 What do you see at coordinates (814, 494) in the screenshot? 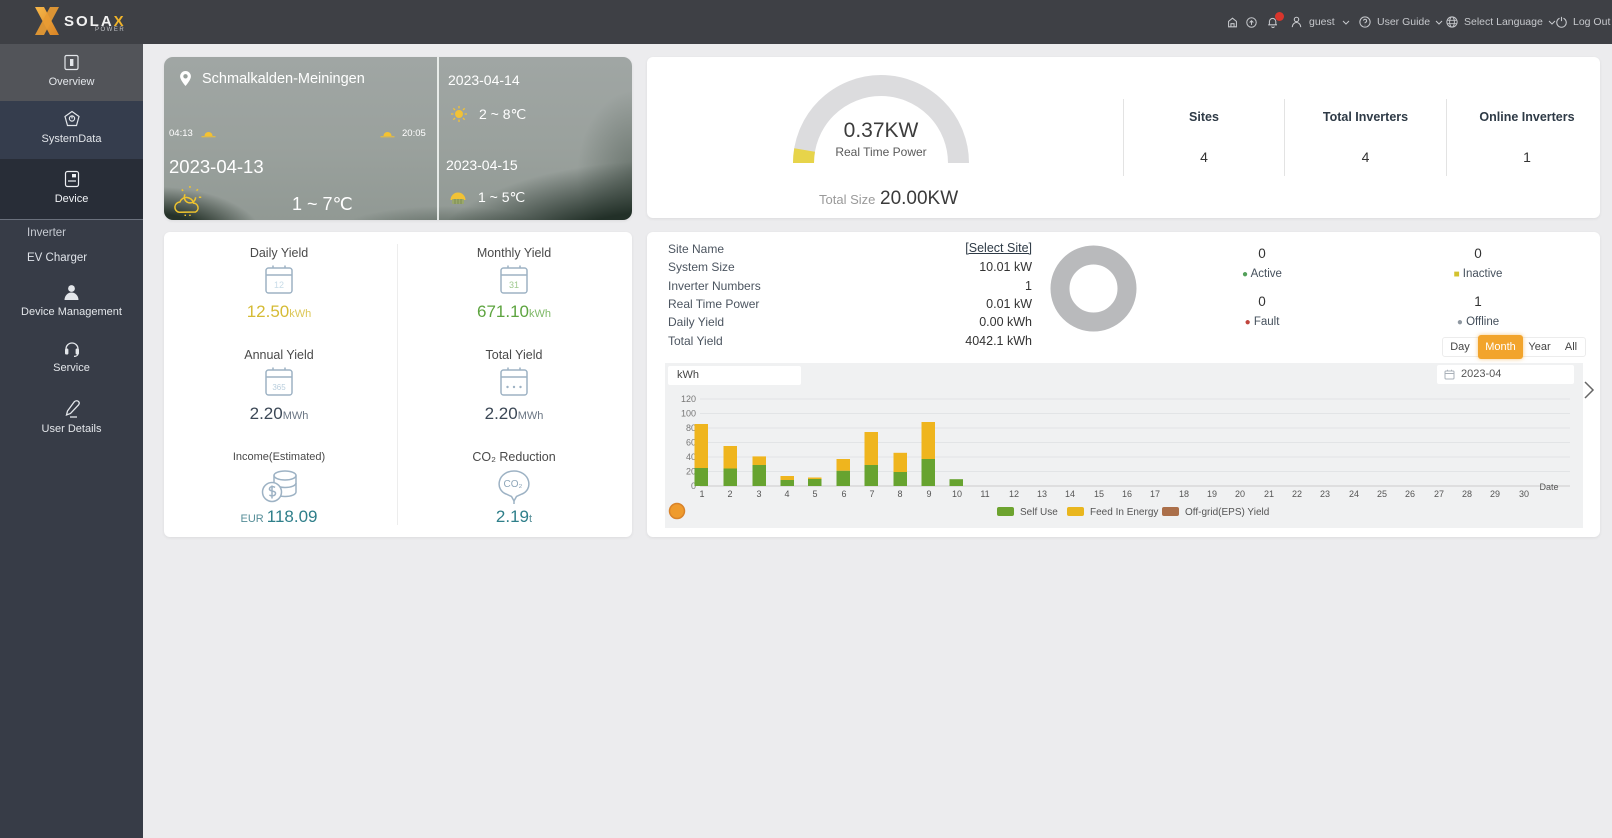
I see `svg-text: 5` at bounding box center [814, 494].